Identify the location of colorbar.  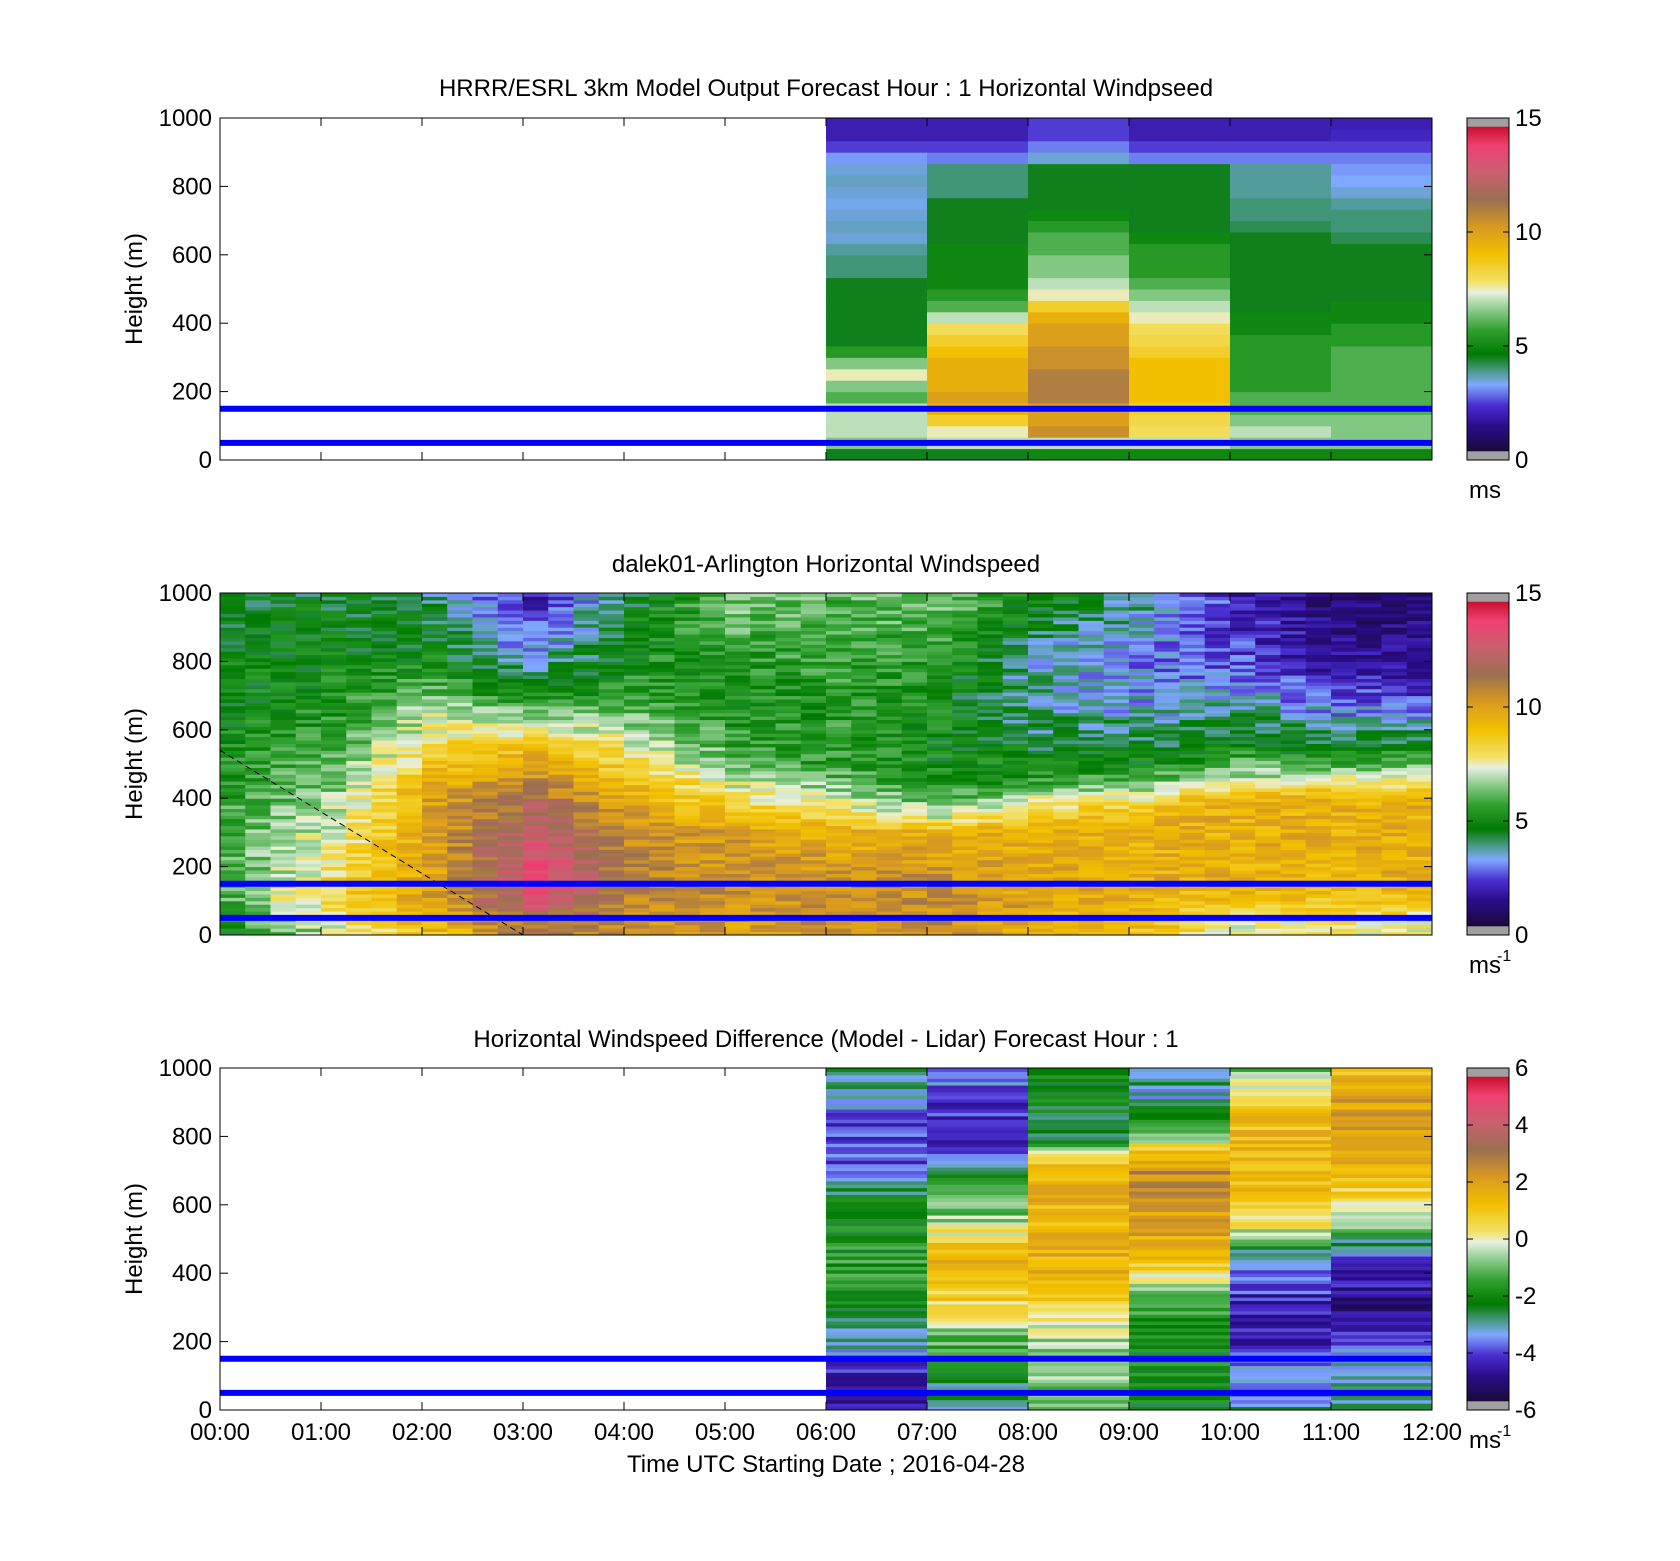
(1488, 289).